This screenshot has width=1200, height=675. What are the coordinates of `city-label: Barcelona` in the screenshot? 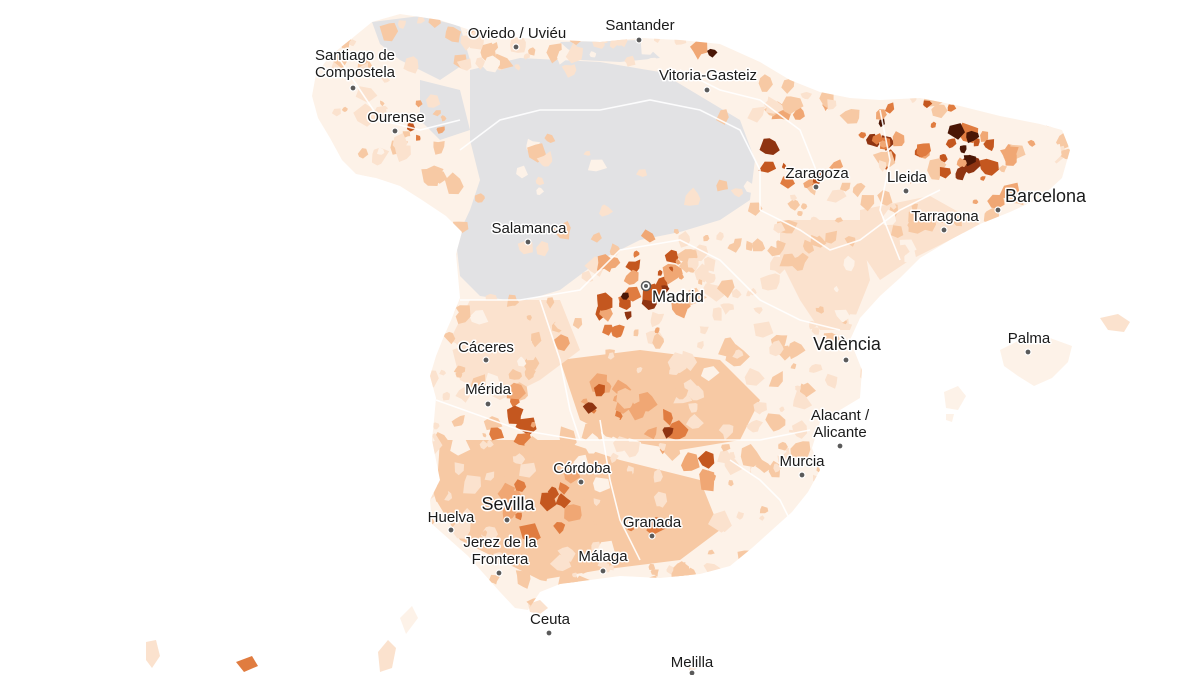 It's located at (1046, 196).